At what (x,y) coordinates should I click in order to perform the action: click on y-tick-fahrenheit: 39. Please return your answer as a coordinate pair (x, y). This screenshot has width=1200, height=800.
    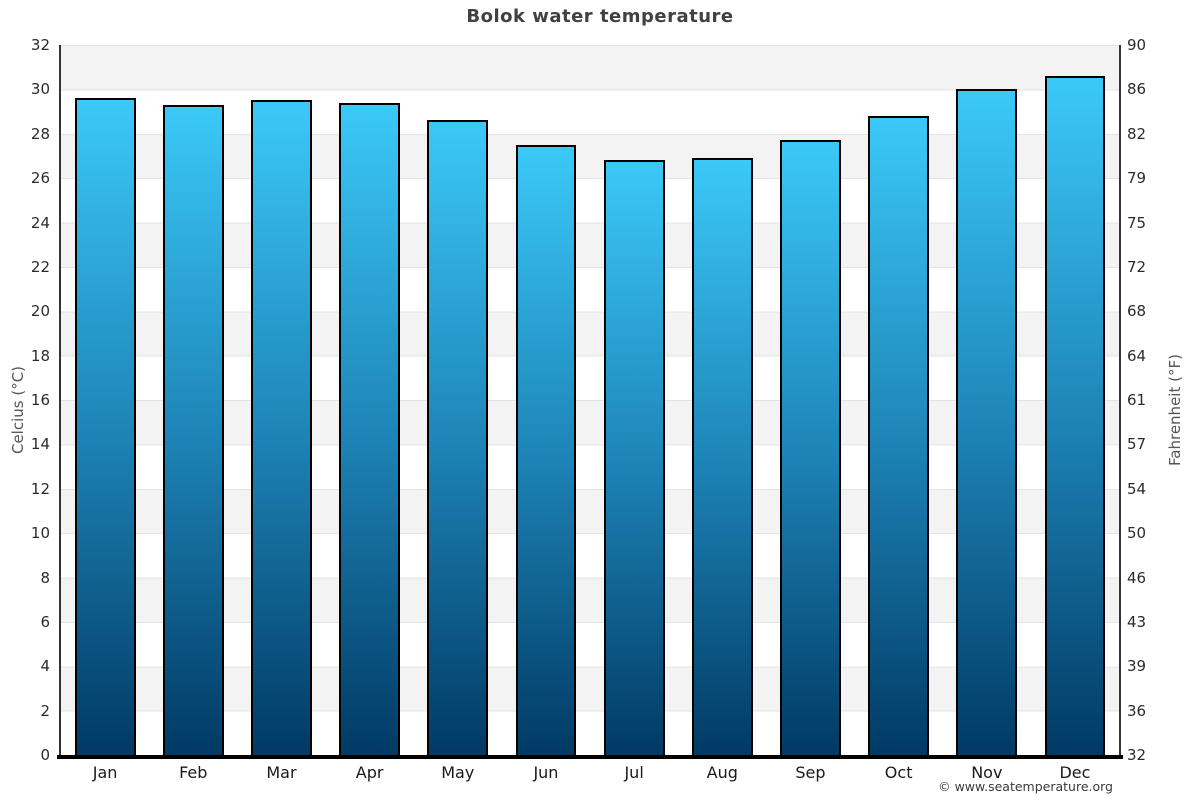
    Looking at the image, I should click on (1137, 666).